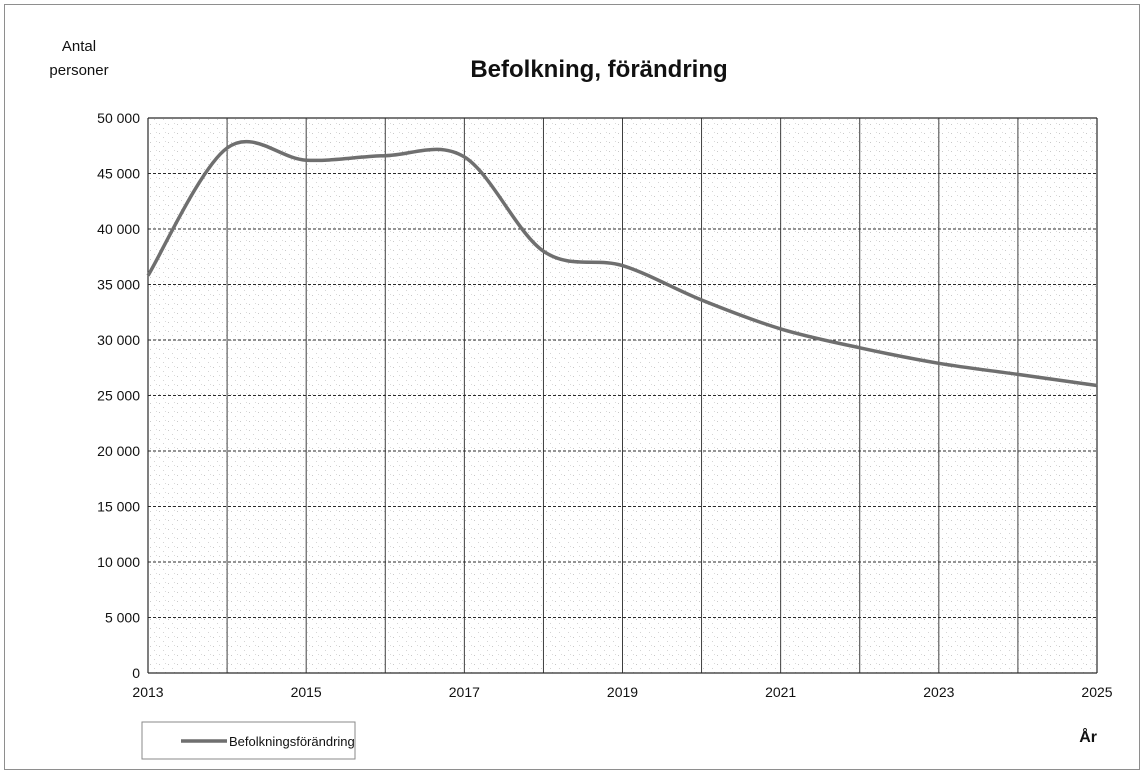  I want to click on y-tick-label: 35 000, so click(118, 285).